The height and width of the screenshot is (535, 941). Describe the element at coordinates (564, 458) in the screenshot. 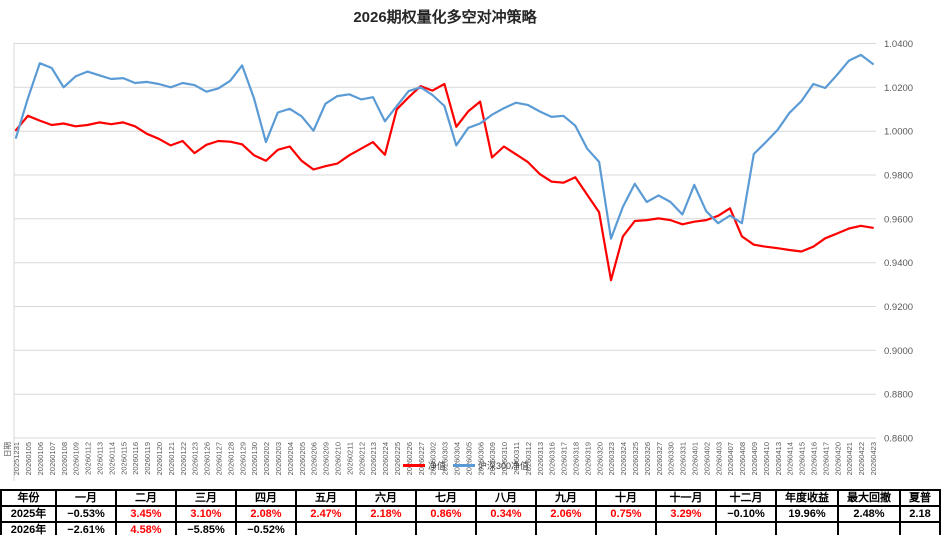

I see `x-axis-tick-label: 20260317` at that location.